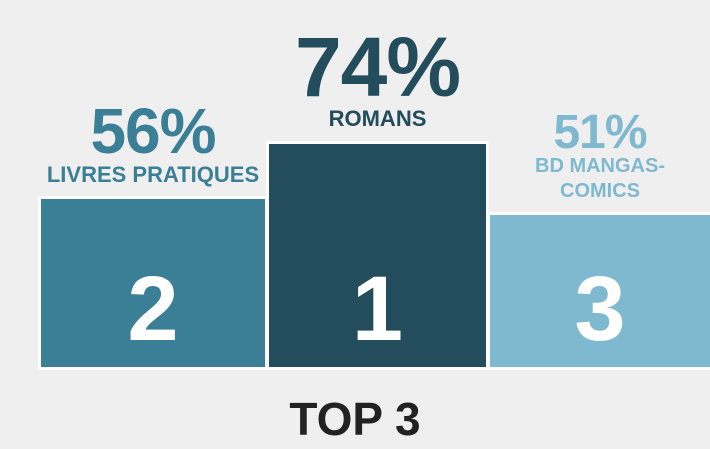  Describe the element at coordinates (377, 66) in the screenshot. I see `value-label: 74%` at that location.